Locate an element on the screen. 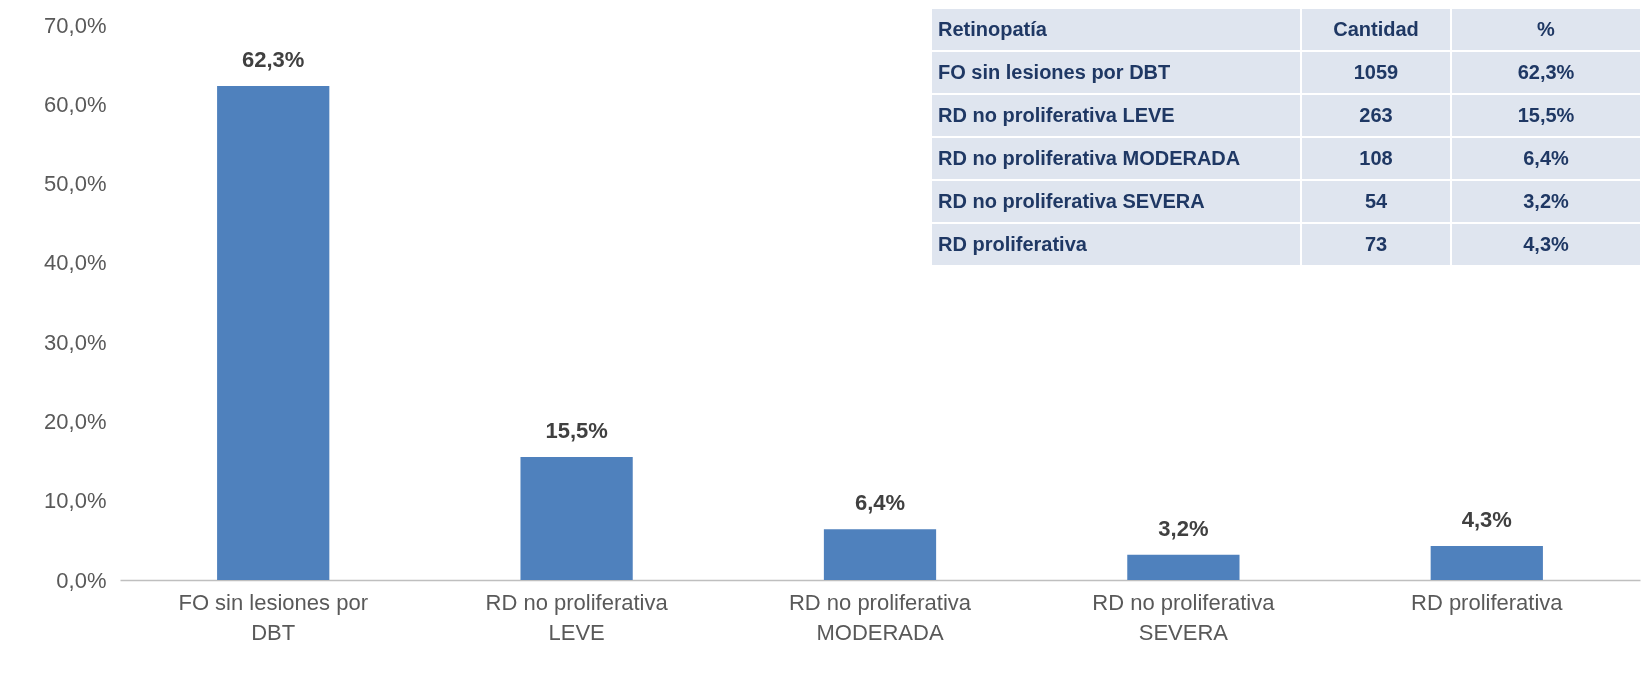  annotation: 54 is located at coordinates (1376, 201).